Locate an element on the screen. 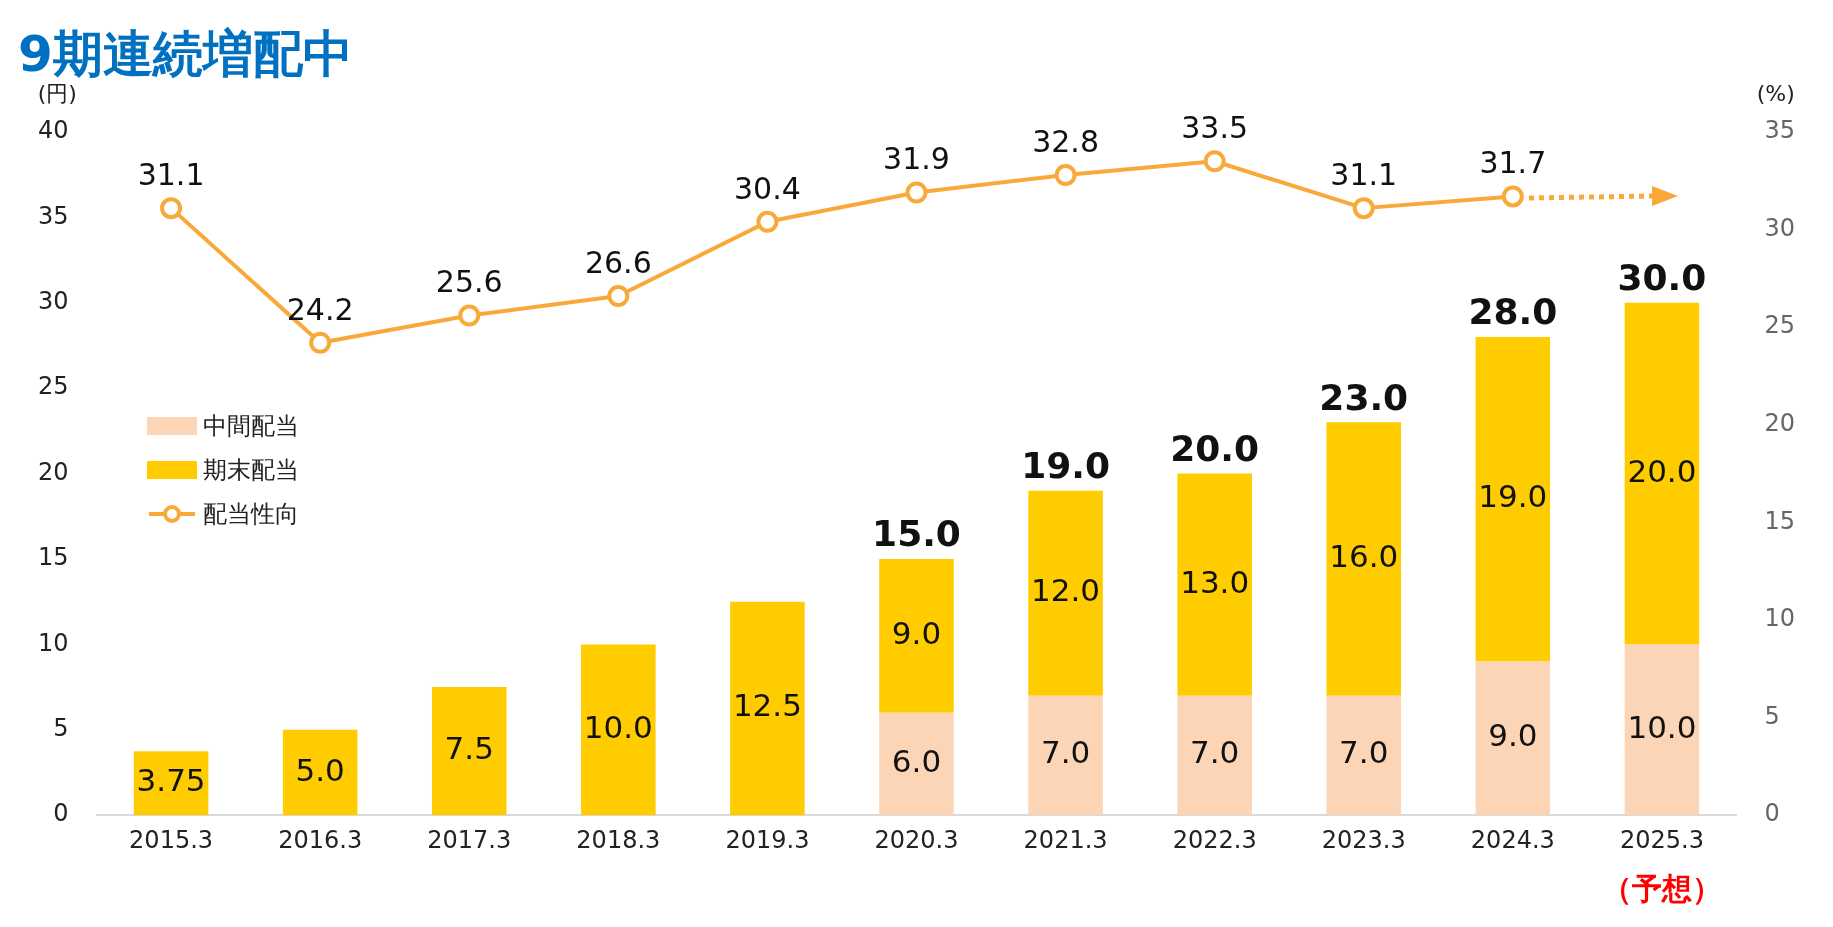  x-tick-label: 2022.3 is located at coordinates (1214, 839).